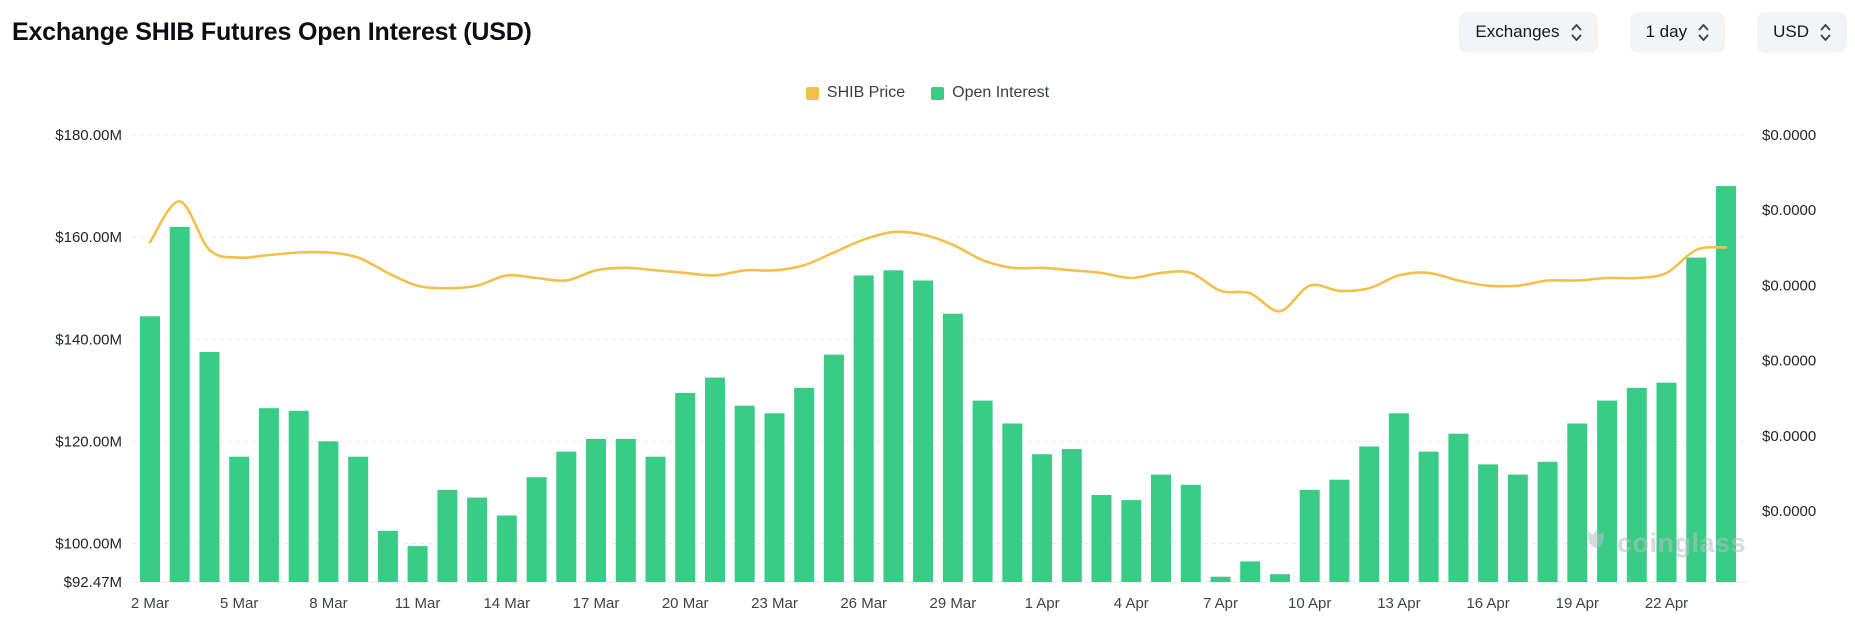 This screenshot has width=1855, height=621. I want to click on chart-legend: SHIB Price Open Interest, so click(927, 93).